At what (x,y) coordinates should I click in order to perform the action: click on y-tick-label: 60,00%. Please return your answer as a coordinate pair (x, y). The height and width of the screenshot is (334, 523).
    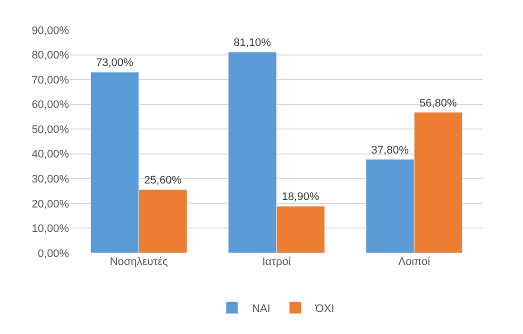
    Looking at the image, I should click on (51, 105).